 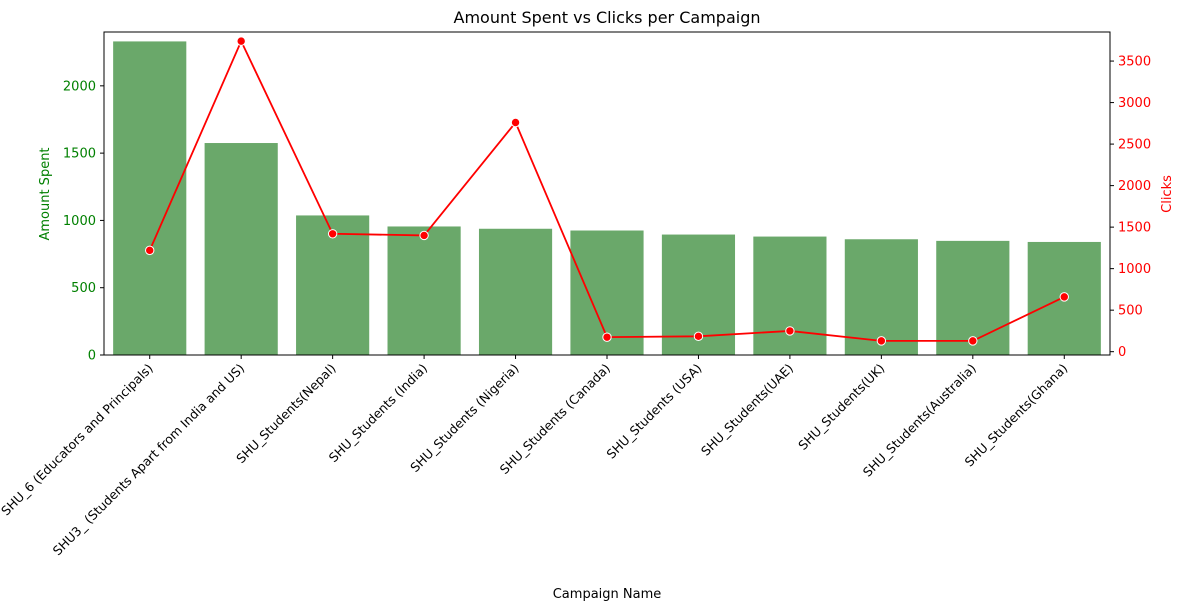 What do you see at coordinates (1122, 352) in the screenshot?
I see `y-tick-label-right: 0` at bounding box center [1122, 352].